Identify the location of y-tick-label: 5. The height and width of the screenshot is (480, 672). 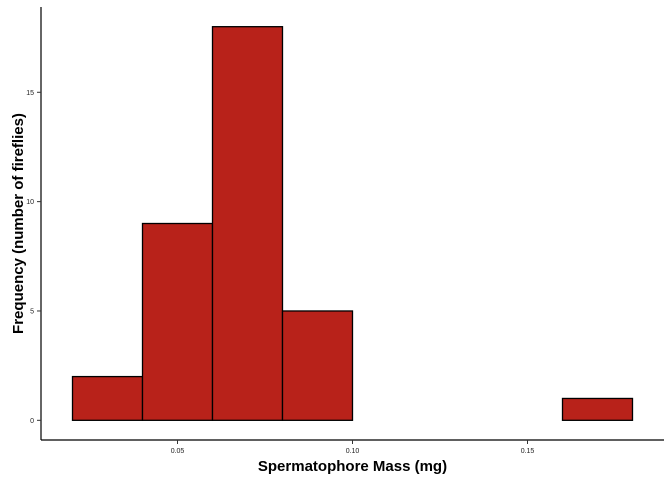
(32, 311).